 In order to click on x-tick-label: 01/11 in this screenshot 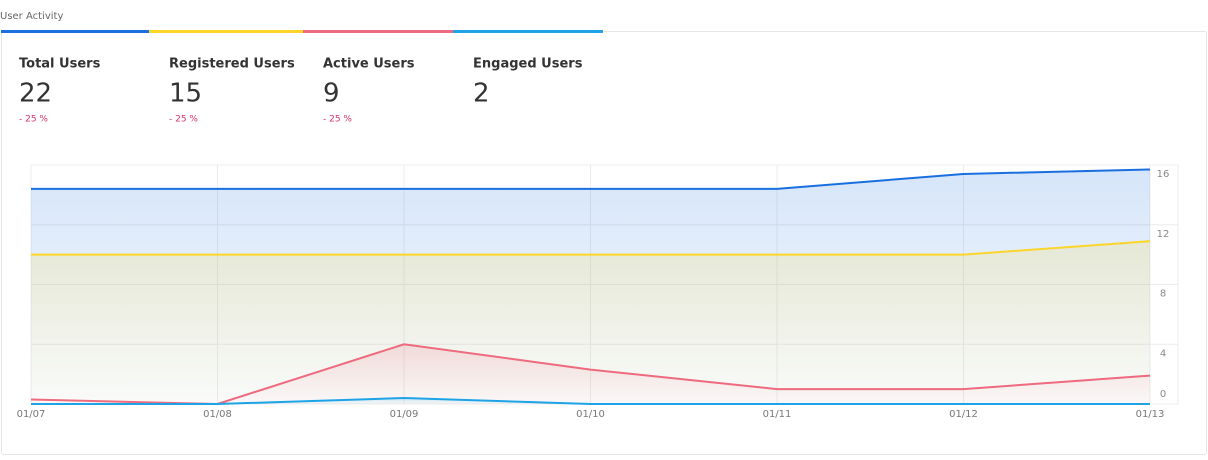, I will do `click(777, 414)`.